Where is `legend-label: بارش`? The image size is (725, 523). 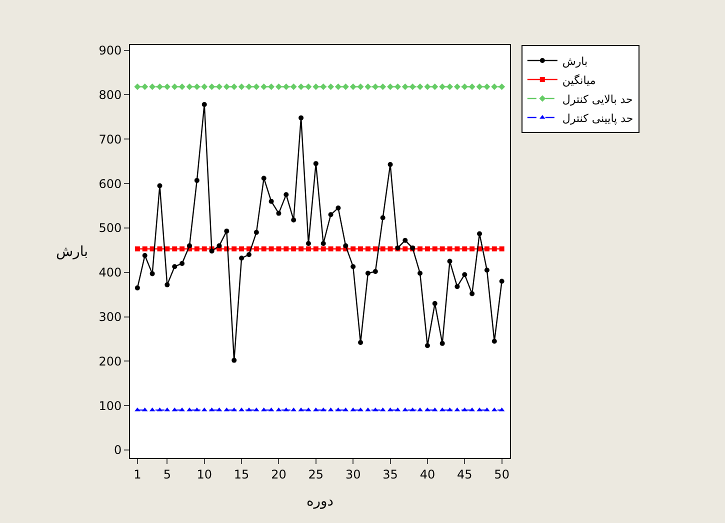
legend-label: بارش is located at coordinates (575, 61).